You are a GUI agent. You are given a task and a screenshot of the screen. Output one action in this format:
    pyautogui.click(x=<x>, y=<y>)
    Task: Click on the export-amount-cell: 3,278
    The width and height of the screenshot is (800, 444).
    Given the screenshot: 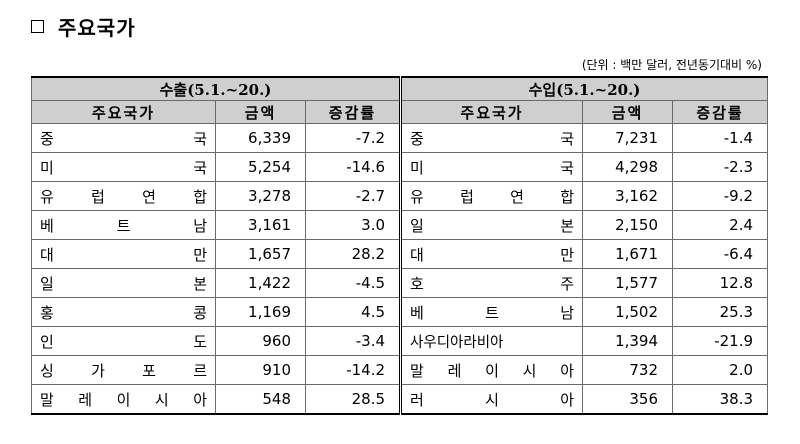 What is the action you would take?
    pyautogui.click(x=260, y=196)
    